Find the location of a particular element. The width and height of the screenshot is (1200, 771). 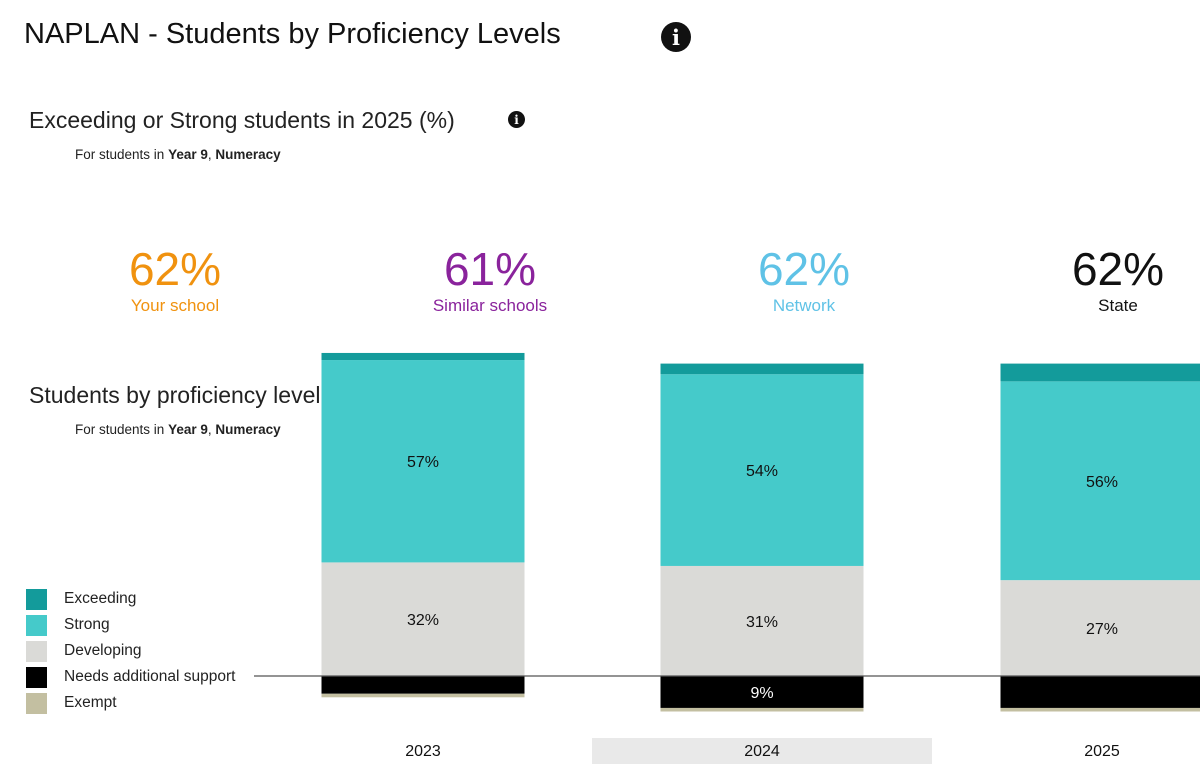

summary-info-icon: i is located at coordinates (516, 119).